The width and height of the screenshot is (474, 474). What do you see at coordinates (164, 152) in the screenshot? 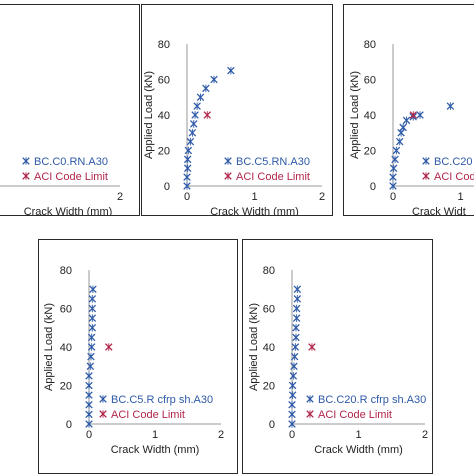
I see `y-tick-label: 20` at bounding box center [164, 152].